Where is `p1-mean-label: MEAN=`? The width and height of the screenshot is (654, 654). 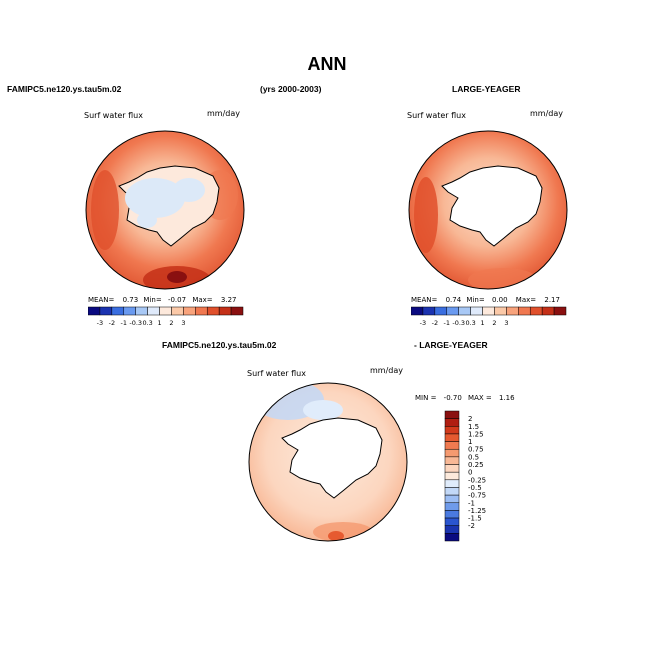
p1-mean-label: MEAN= is located at coordinates (101, 300).